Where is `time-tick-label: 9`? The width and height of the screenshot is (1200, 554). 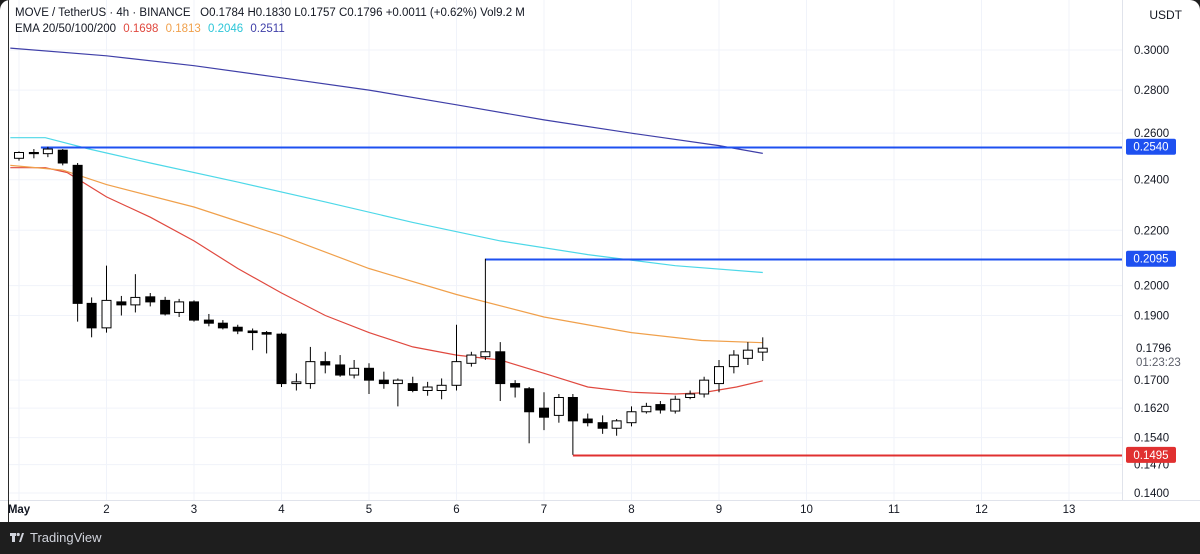 time-tick-label: 9 is located at coordinates (719, 510).